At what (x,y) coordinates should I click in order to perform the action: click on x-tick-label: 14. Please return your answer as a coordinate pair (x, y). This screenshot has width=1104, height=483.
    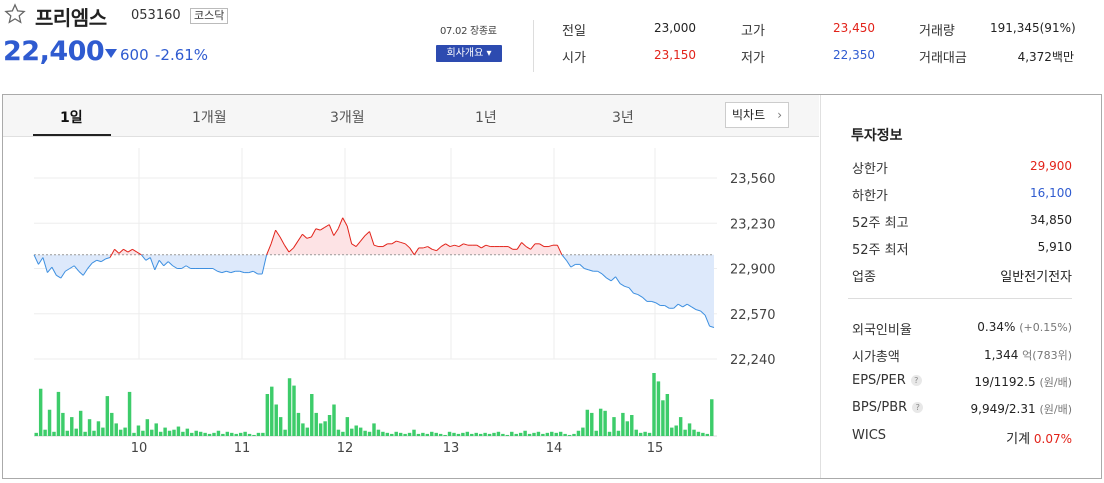
    Looking at the image, I should click on (554, 448).